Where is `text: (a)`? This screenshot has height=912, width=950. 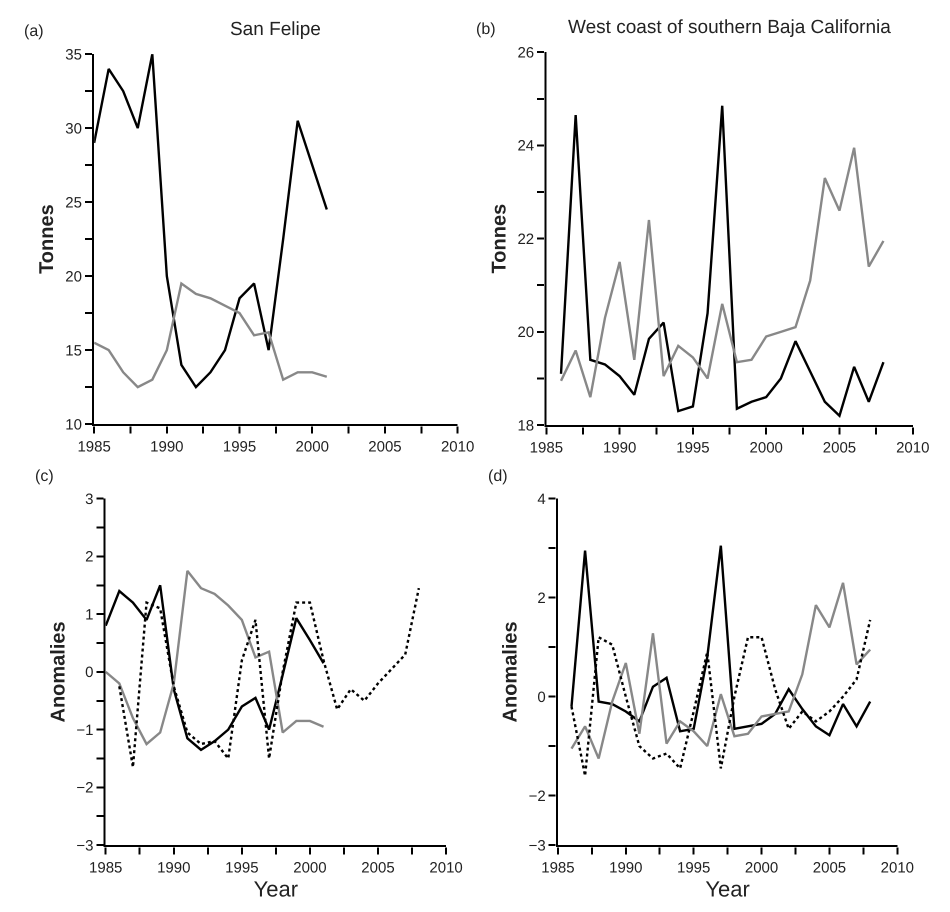 text: (a) is located at coordinates (34, 31).